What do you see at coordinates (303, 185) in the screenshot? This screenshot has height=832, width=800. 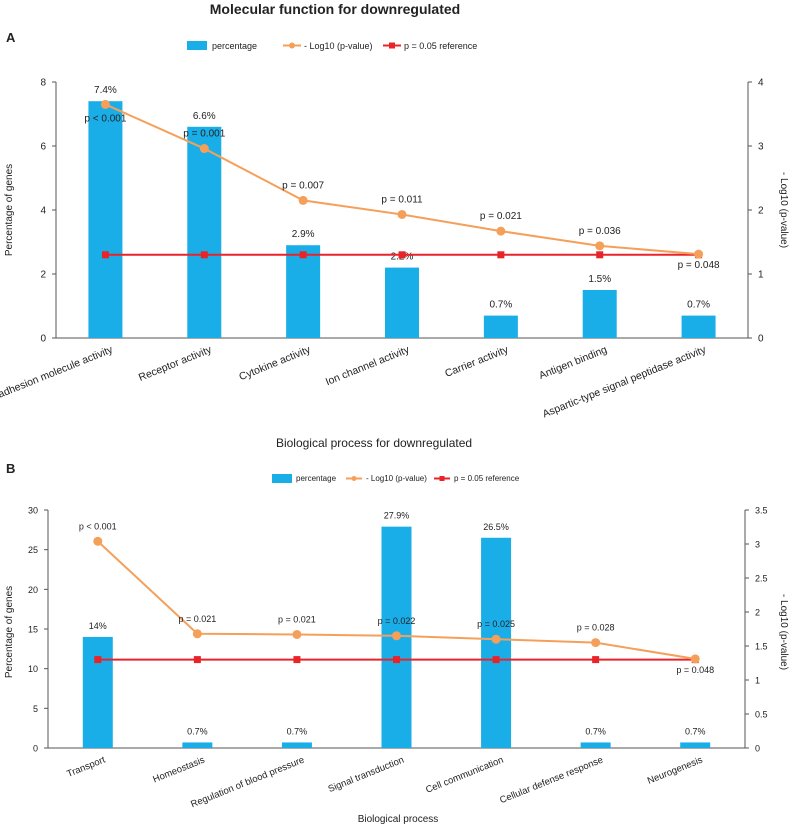 I see `pvalue-label: p = 0.007` at bounding box center [303, 185].